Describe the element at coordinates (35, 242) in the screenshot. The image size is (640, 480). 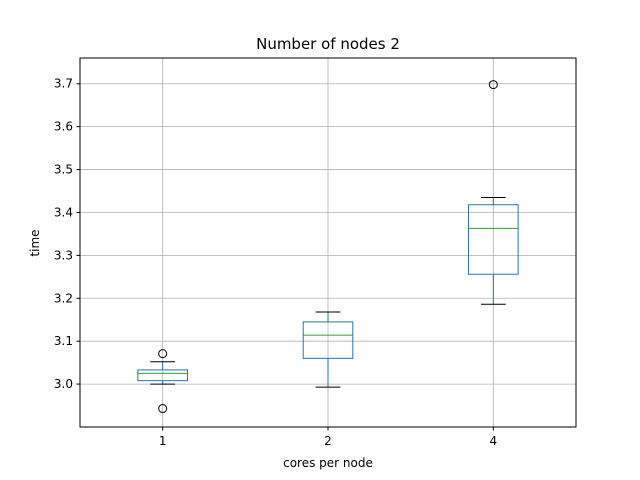
I see `y-axis-label: time` at that location.